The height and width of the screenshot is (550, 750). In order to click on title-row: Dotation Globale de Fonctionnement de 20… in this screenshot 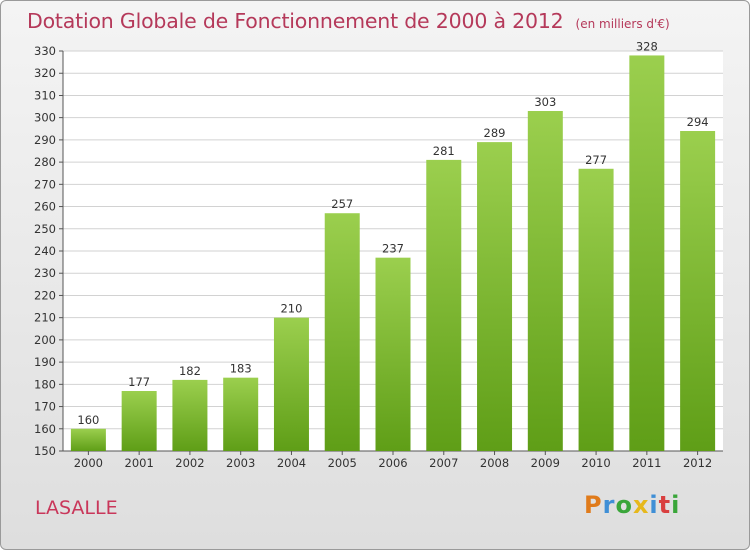, I will do `click(348, 21)`.